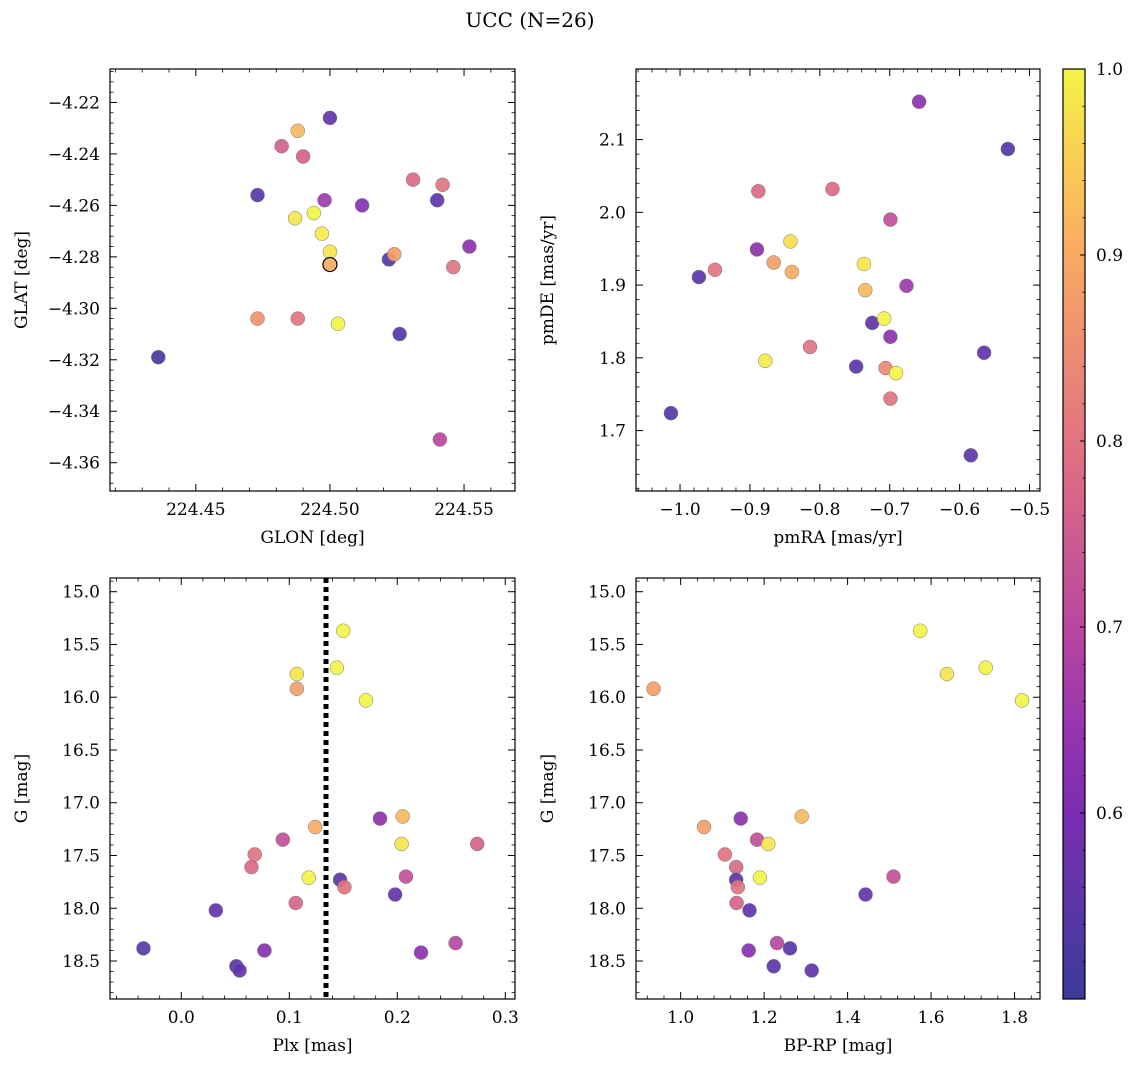 The height and width of the screenshot is (1068, 1136). Describe the element at coordinates (289, 1018) in the screenshot. I see `x-tick-label: 0.1` at that location.